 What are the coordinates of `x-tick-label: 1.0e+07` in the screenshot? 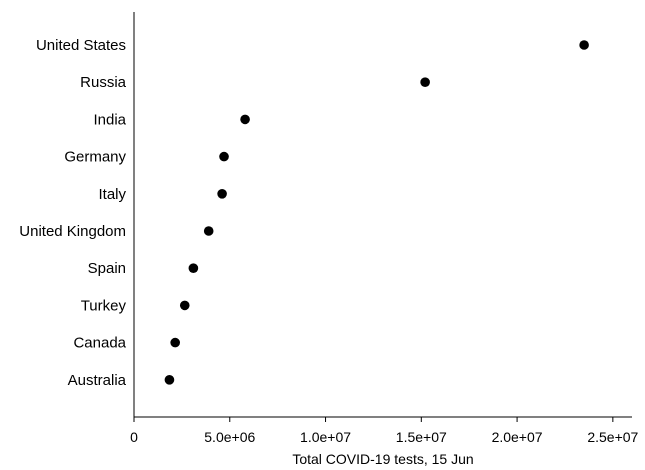 It's located at (325, 437).